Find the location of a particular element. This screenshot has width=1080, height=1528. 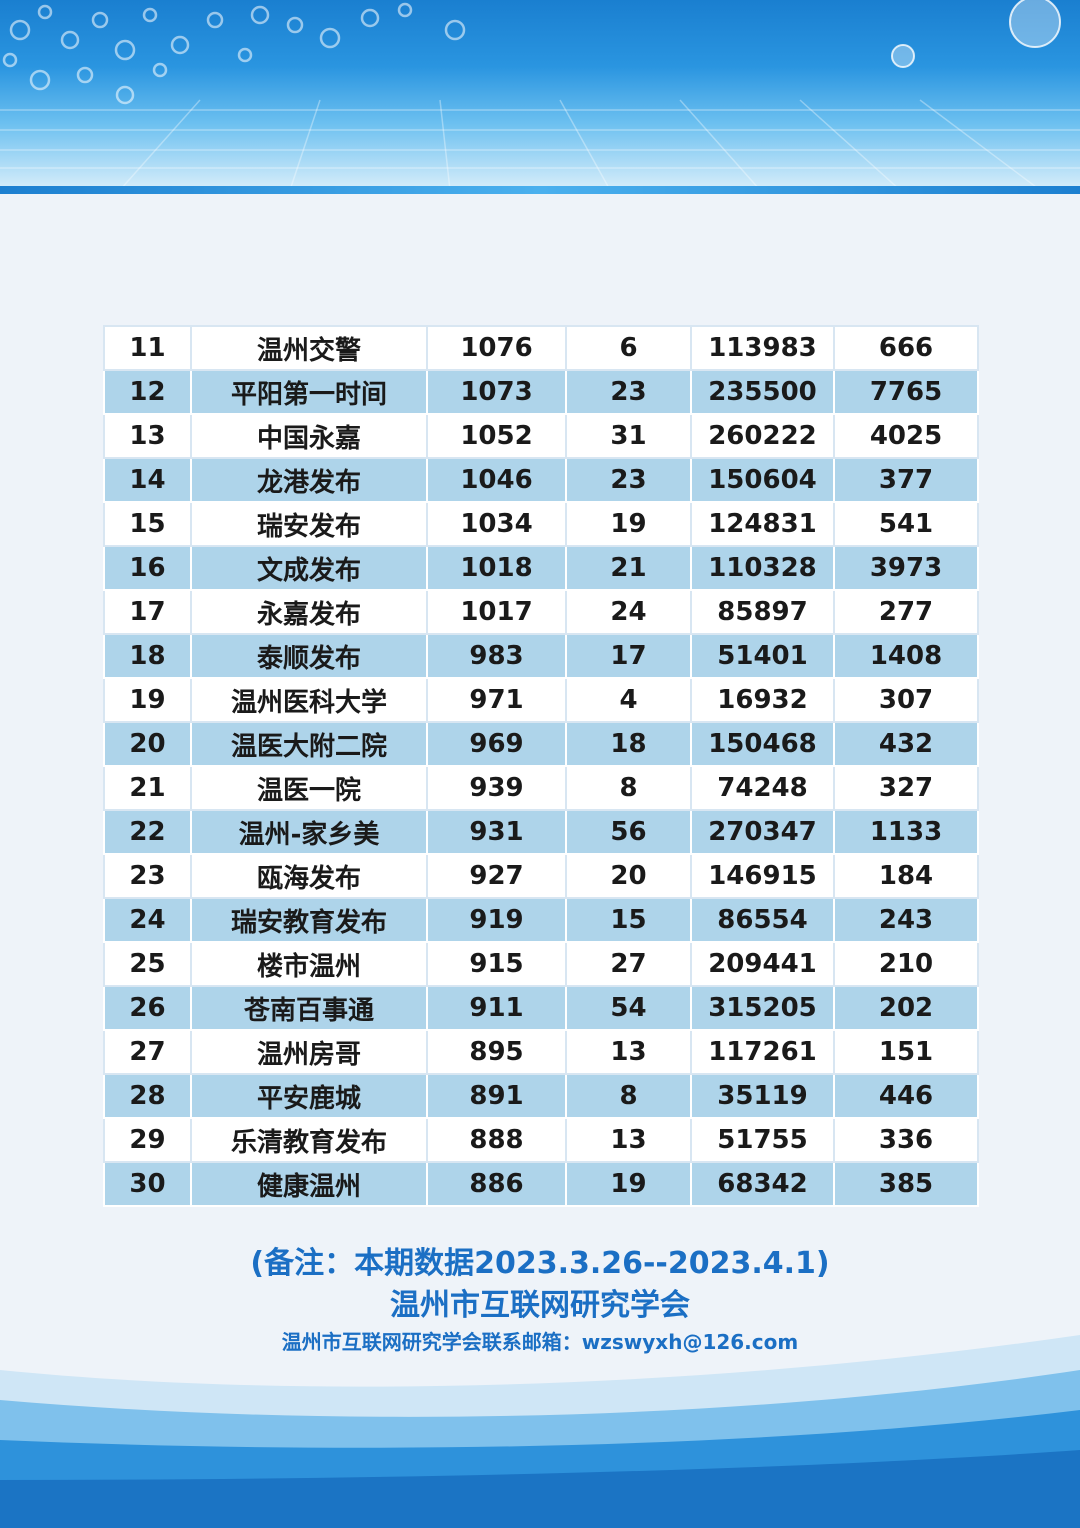

reads-cell: 51401 is located at coordinates (762, 656).